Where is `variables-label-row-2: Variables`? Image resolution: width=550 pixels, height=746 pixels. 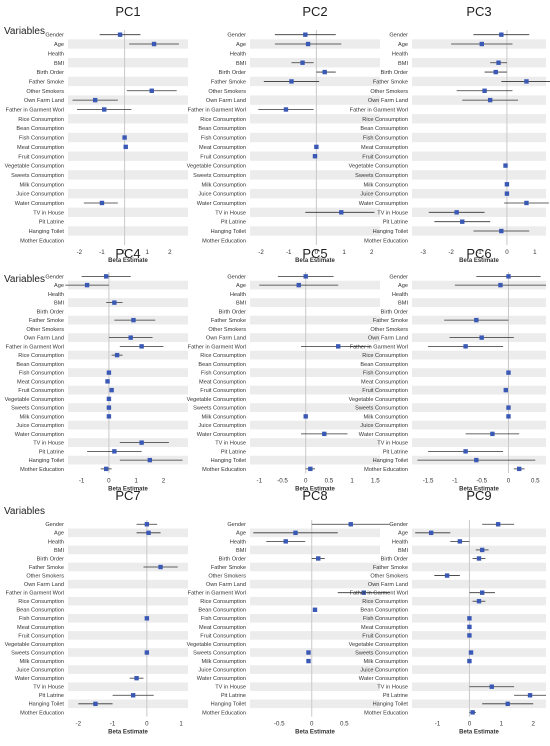 variables-label-row-2: Variables is located at coordinates (24, 279).